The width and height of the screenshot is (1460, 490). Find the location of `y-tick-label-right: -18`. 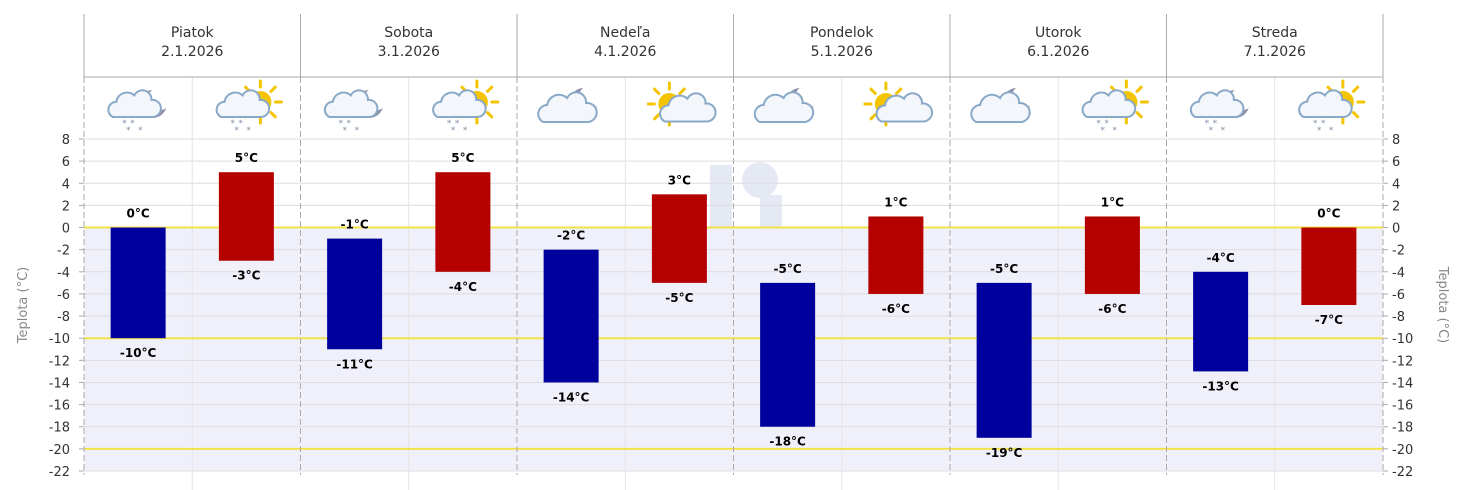

y-tick-label-right: -18 is located at coordinates (1402, 428).